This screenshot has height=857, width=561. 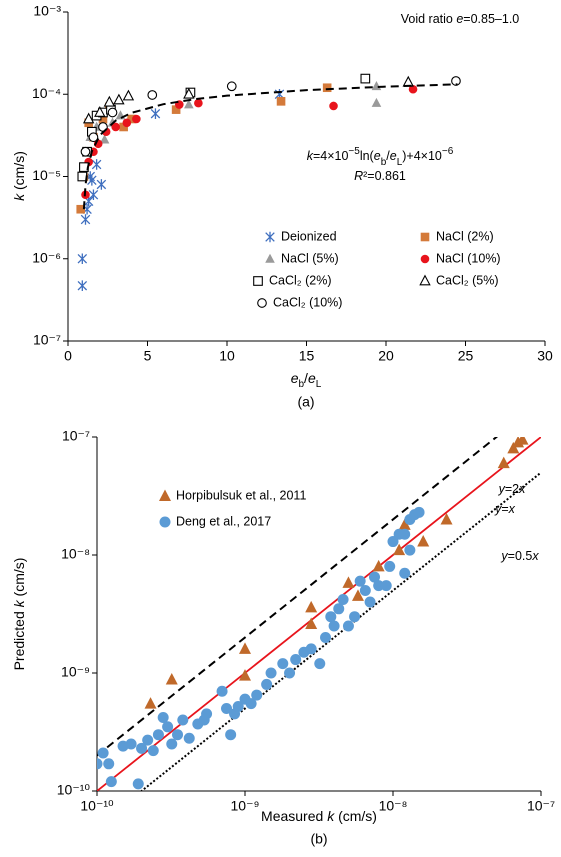 I want to click on annotation-part: k, so click(x=310, y=156).